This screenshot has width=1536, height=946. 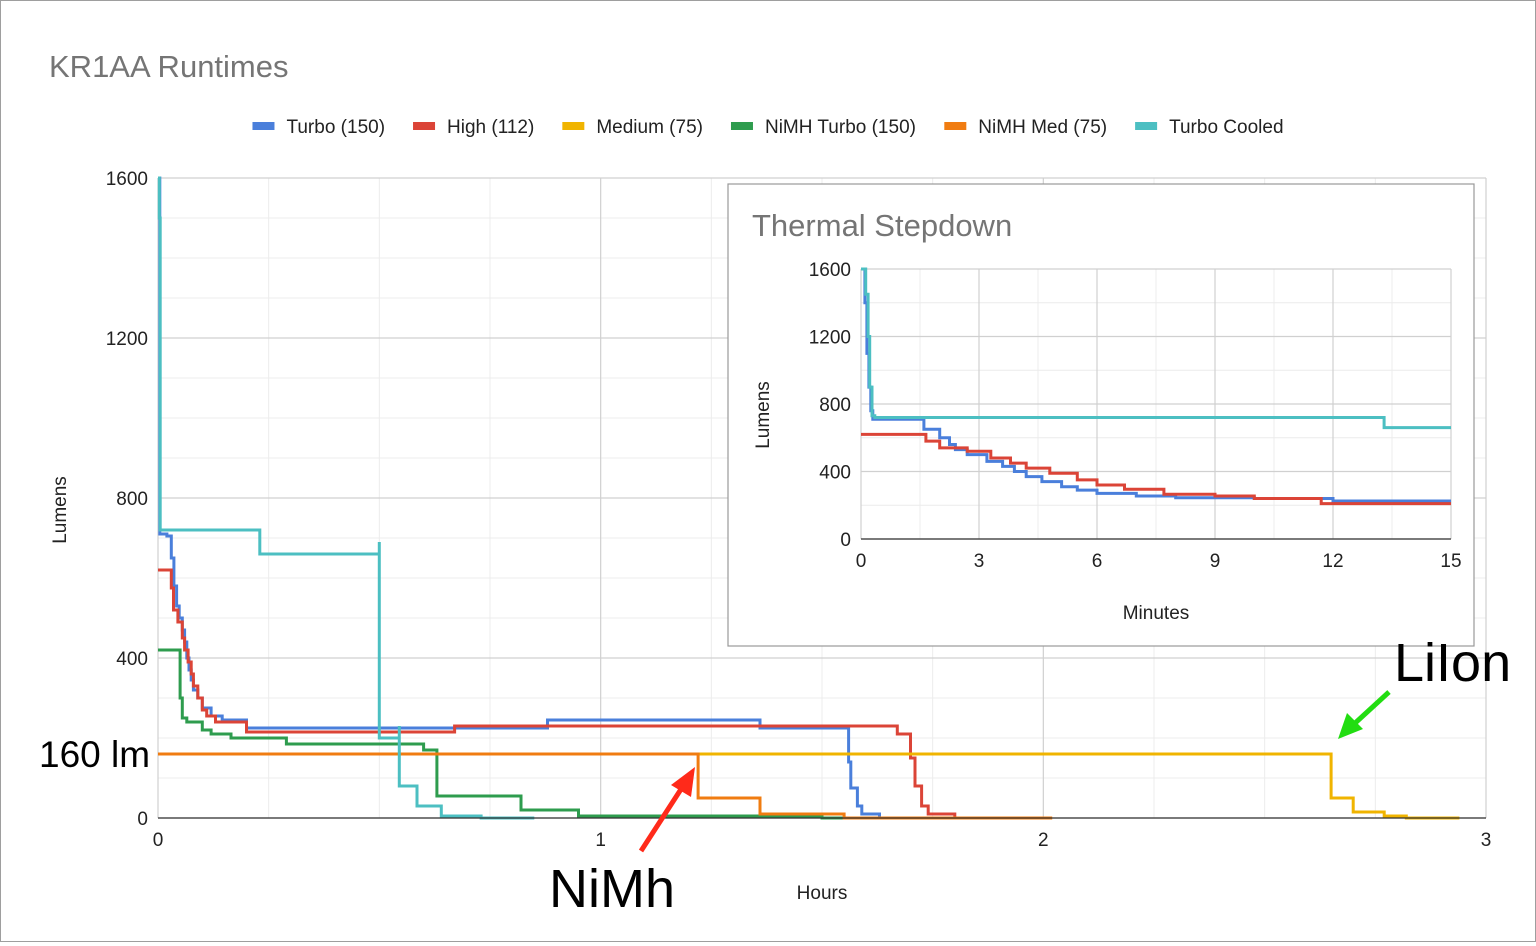 I want to click on inset-x-axis-title: Minutes, so click(x=1156, y=613).